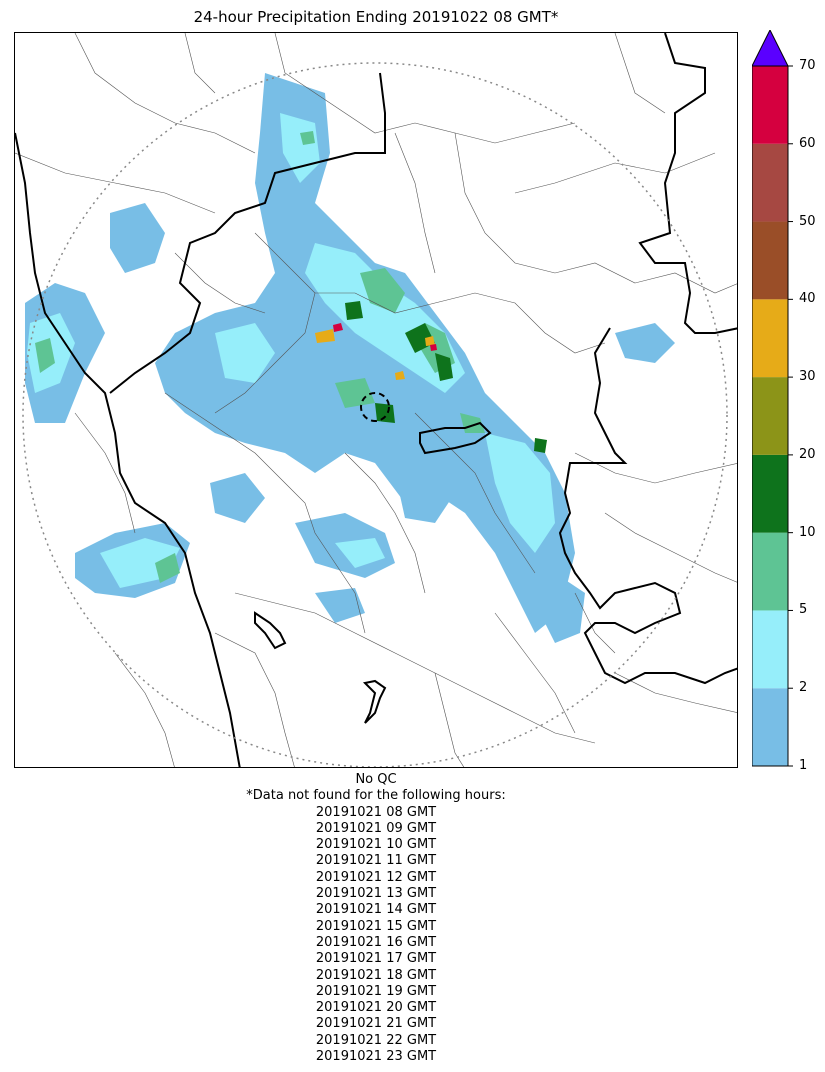 This screenshot has height=1072, width=825. I want to click on missing-hour-item: 20191021 23 GMT, so click(376, 1057).